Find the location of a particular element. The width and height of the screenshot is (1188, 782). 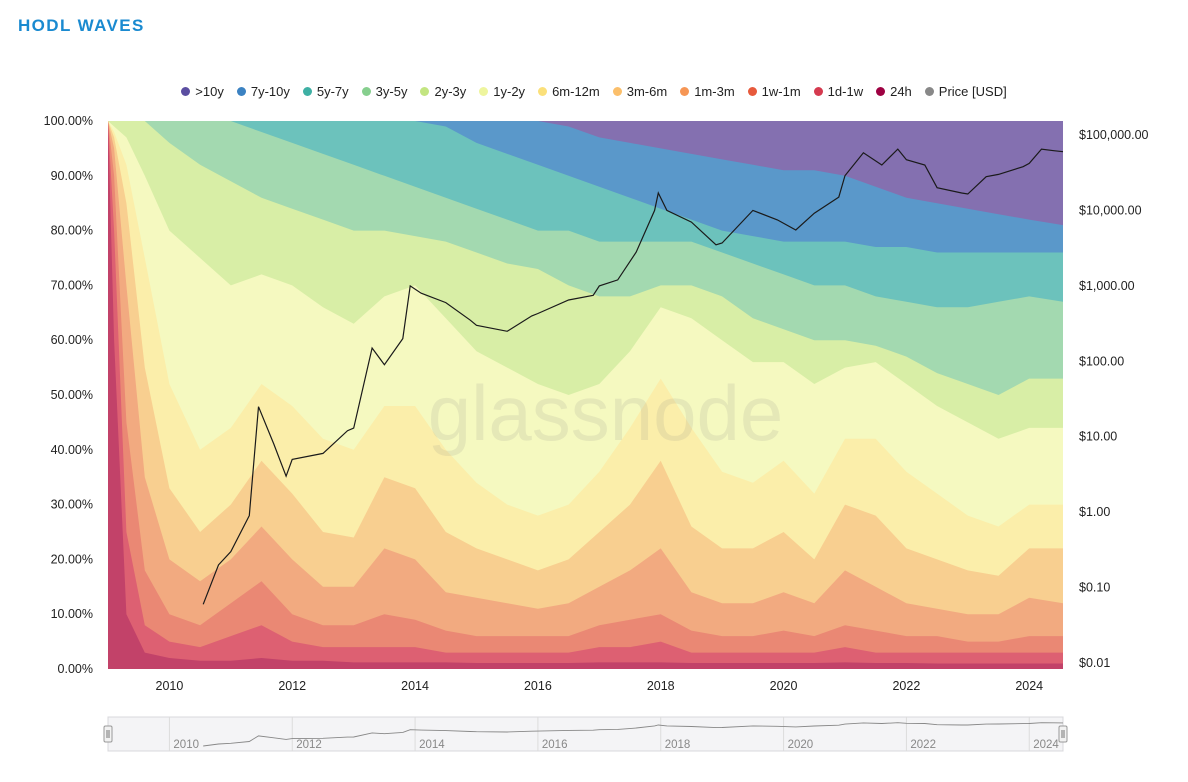

watermark: glassnode is located at coordinates (606, 413).